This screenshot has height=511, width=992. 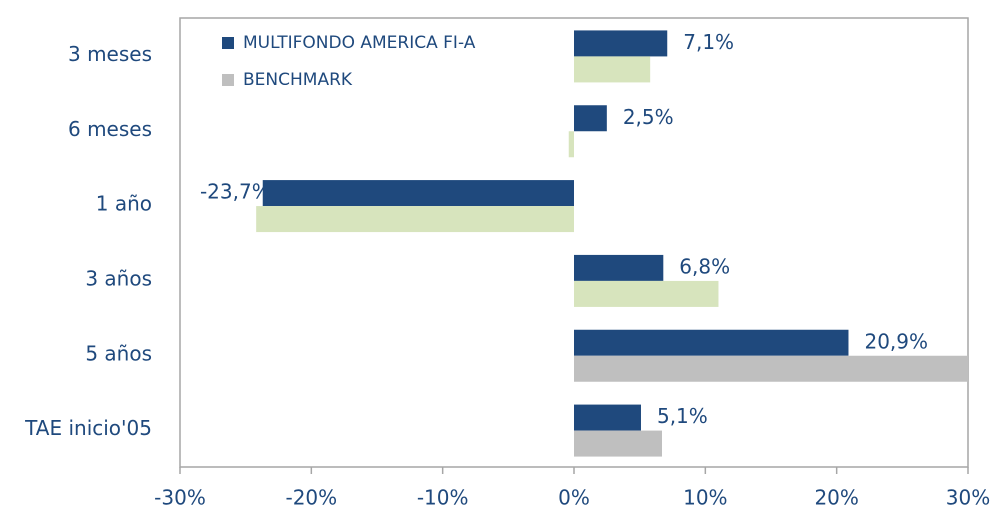 I want to click on value-label: 5,1%, so click(x=682, y=416).